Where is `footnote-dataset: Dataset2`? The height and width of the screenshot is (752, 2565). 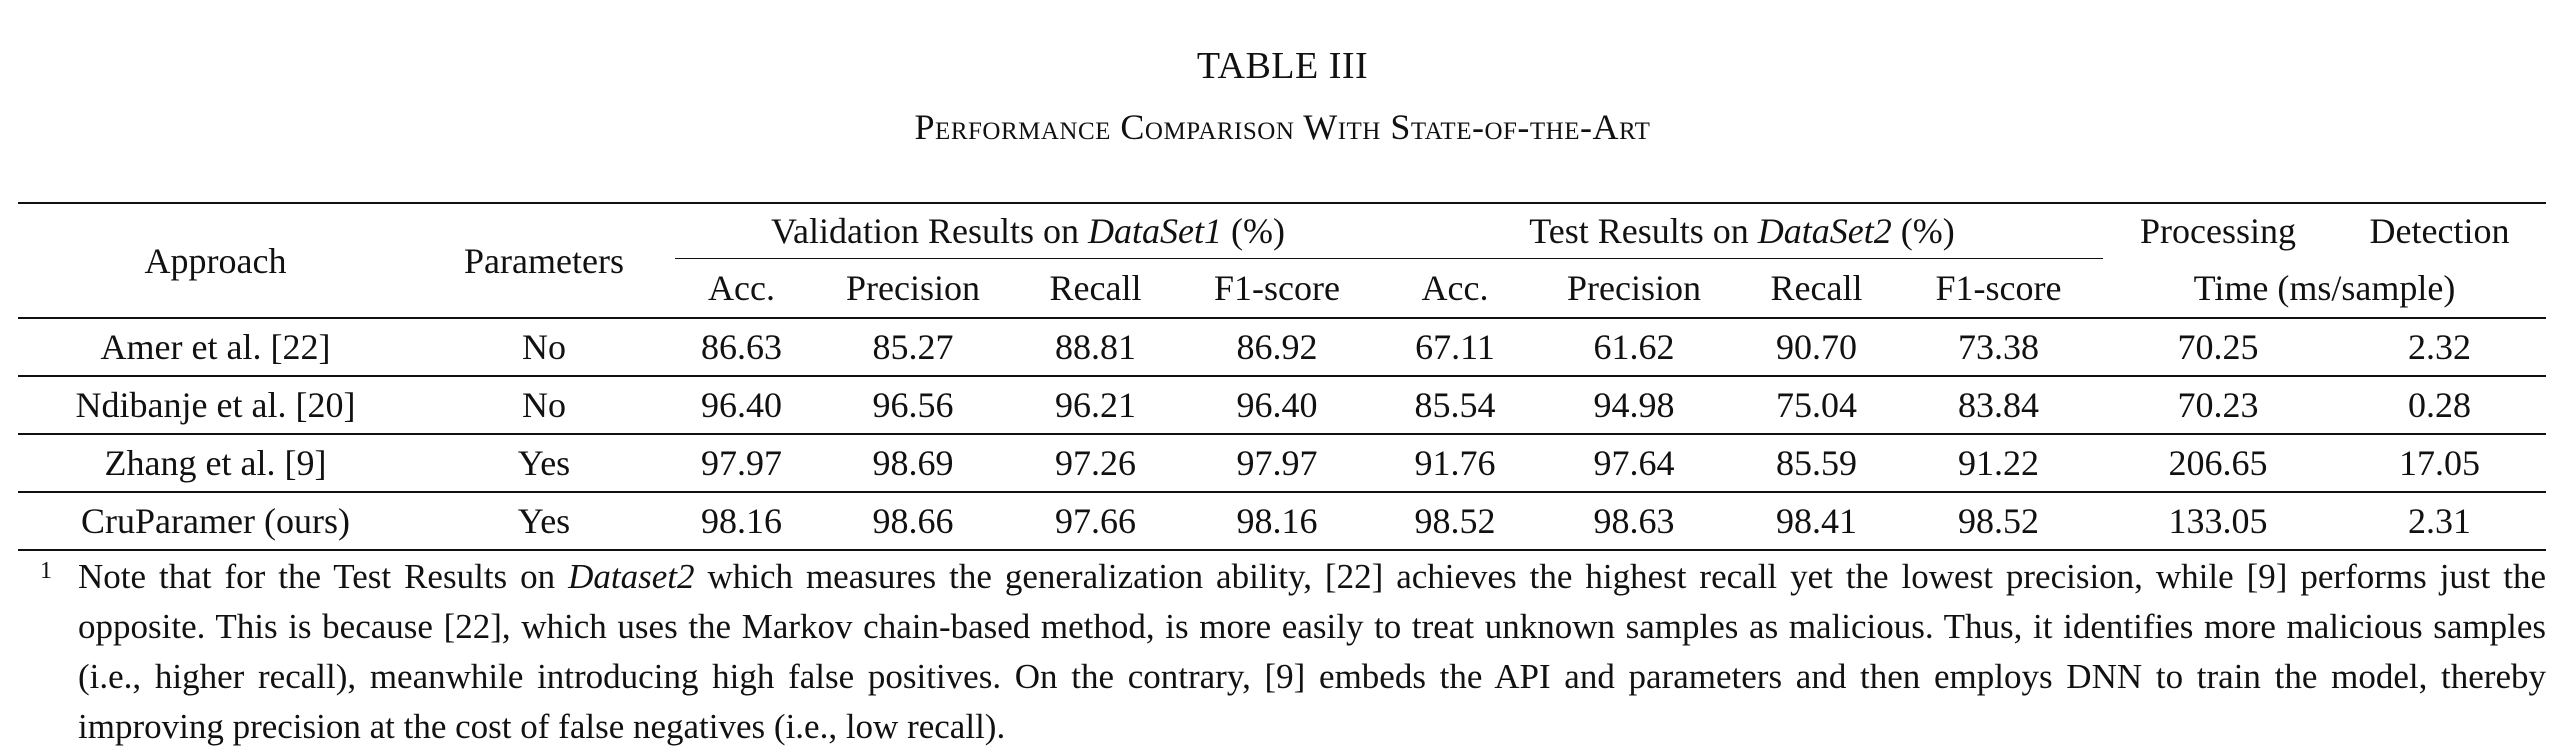 footnote-dataset: Dataset2 is located at coordinates (631, 576).